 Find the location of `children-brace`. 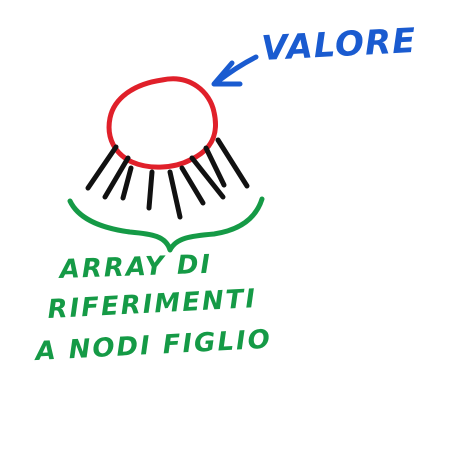

children-brace is located at coordinates (166, 224).